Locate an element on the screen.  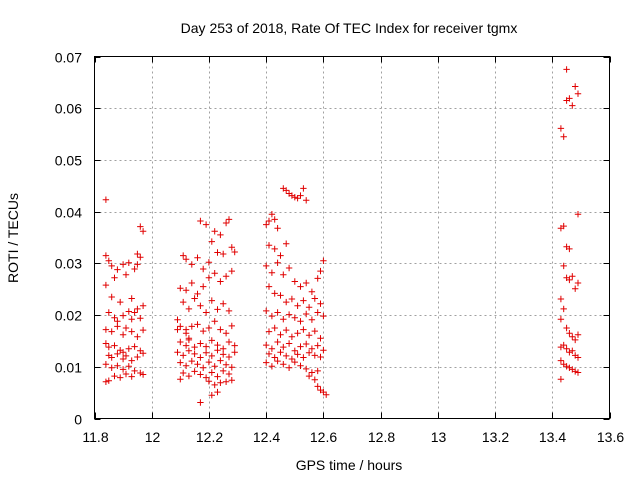
x-tick-label: 12 is located at coordinates (153, 437).